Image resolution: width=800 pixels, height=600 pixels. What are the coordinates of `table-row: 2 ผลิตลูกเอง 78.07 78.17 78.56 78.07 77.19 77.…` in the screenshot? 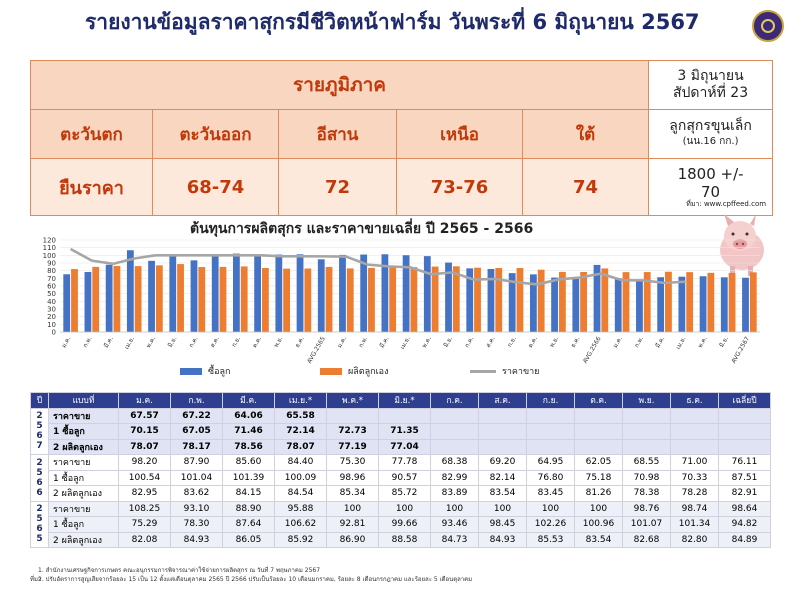 It's located at (401, 446).